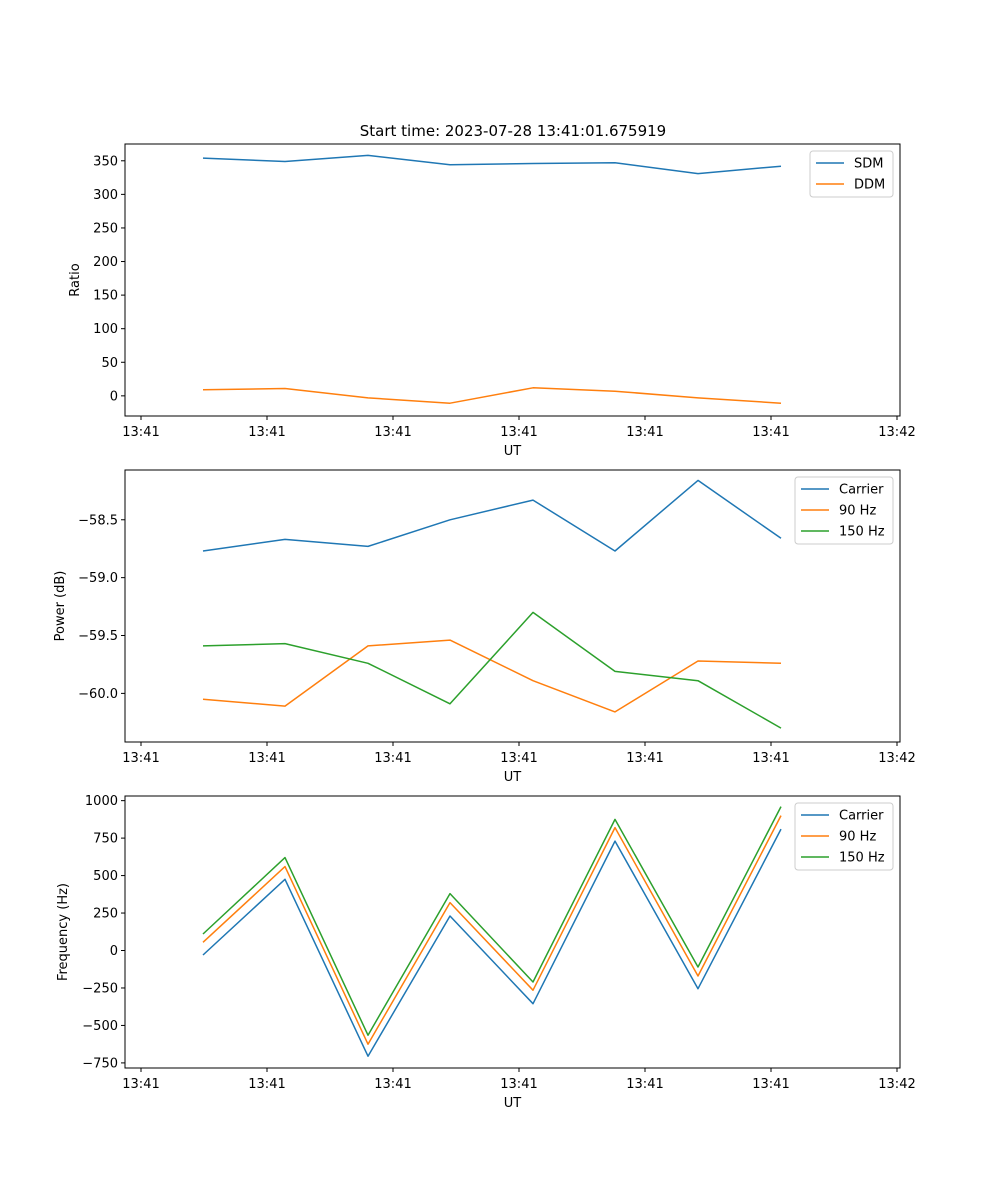 The image size is (1000, 1200). Describe the element at coordinates (105, 161) in the screenshot. I see `y-tick-label: 350` at that location.